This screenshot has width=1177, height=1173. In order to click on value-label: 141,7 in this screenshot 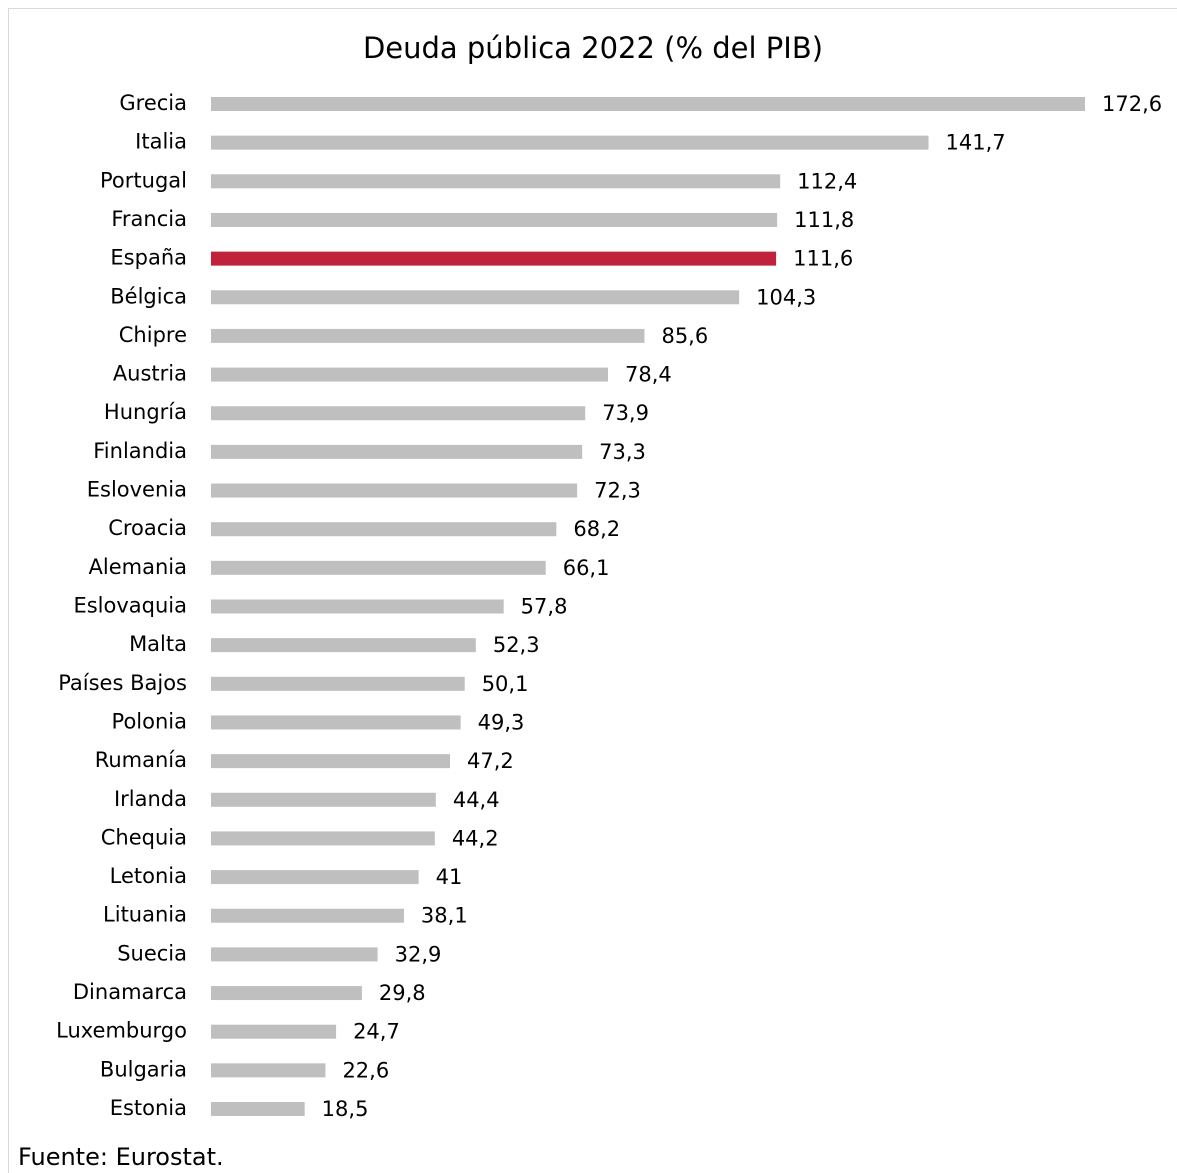, I will do `click(976, 143)`.